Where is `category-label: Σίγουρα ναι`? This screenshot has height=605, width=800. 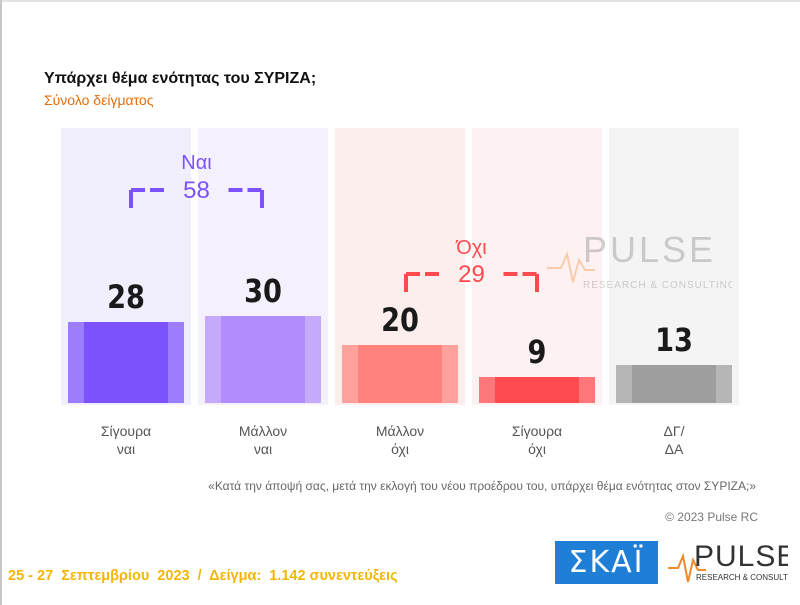 category-label: Σίγουρα ναι is located at coordinates (126, 440).